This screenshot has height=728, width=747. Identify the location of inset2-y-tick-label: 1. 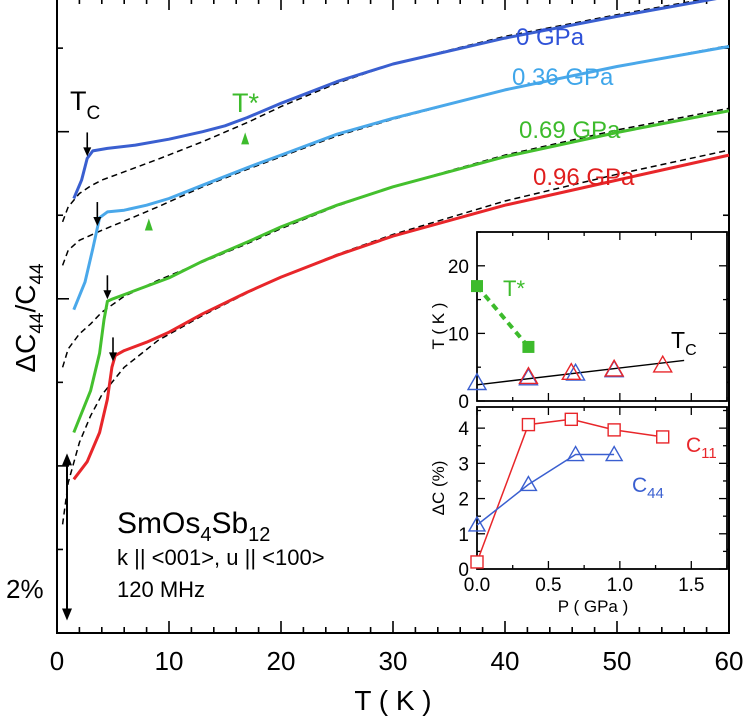
(463, 535).